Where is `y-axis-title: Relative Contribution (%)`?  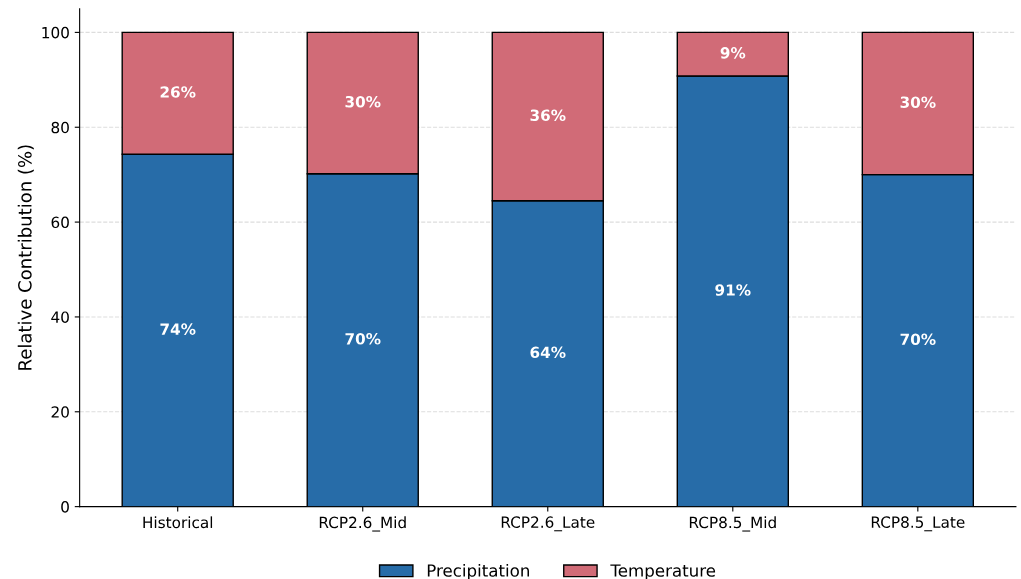
y-axis-title: Relative Contribution (%) is located at coordinates (25, 257).